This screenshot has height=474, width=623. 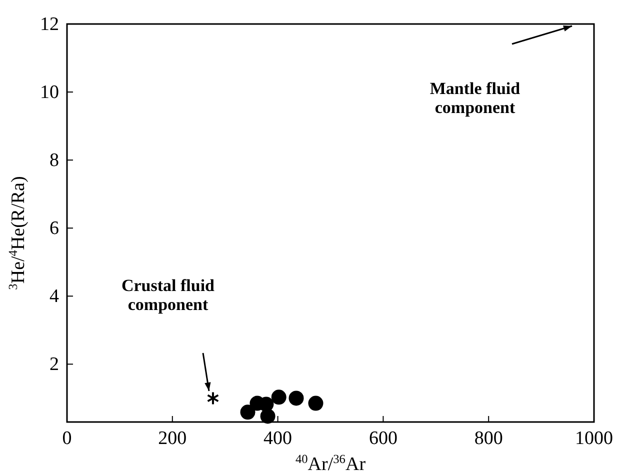 I want to click on y-tick-label: 12, so click(x=49, y=24).